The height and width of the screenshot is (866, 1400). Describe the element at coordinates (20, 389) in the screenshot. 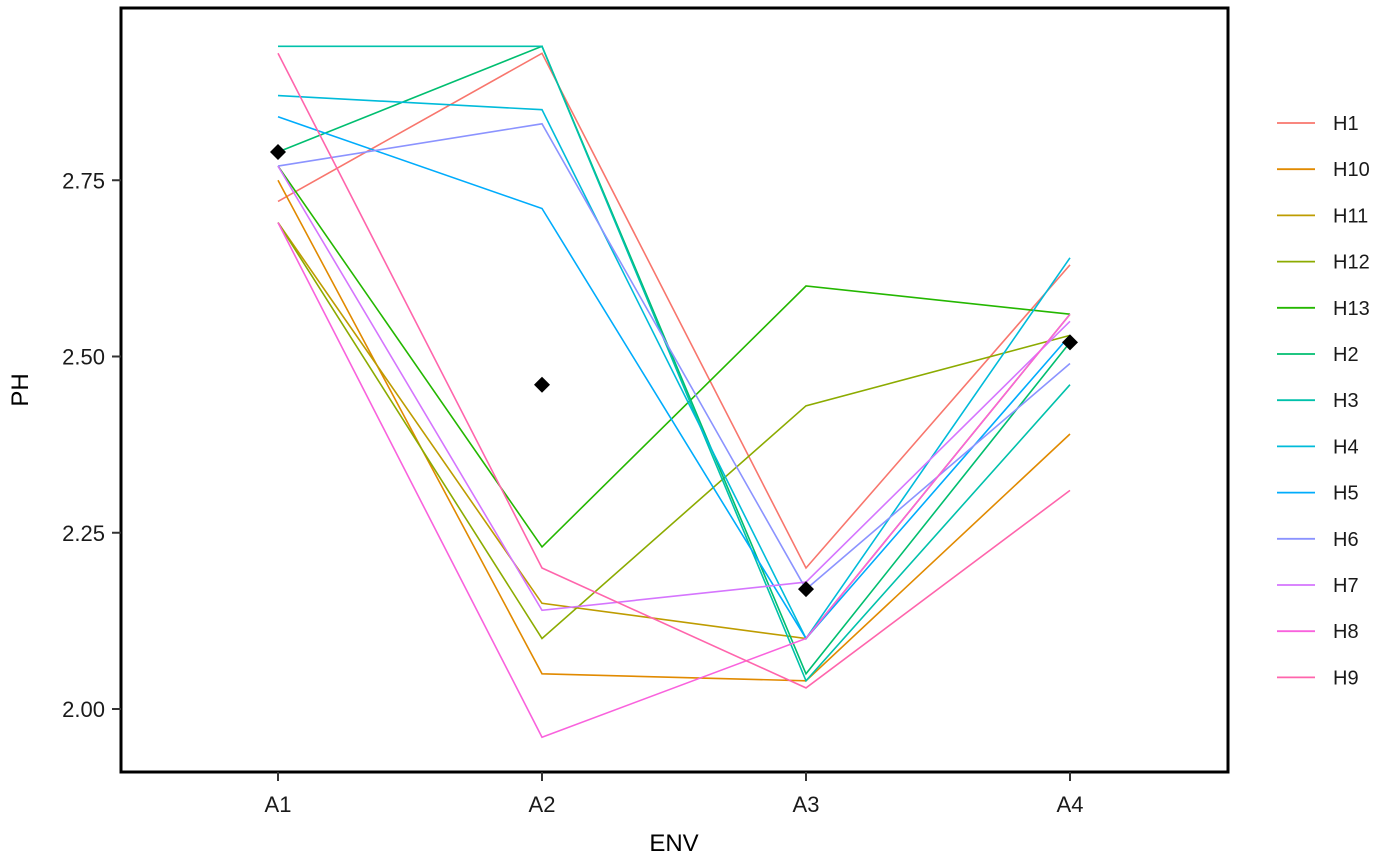

I see `y-axis-title: PH` at that location.